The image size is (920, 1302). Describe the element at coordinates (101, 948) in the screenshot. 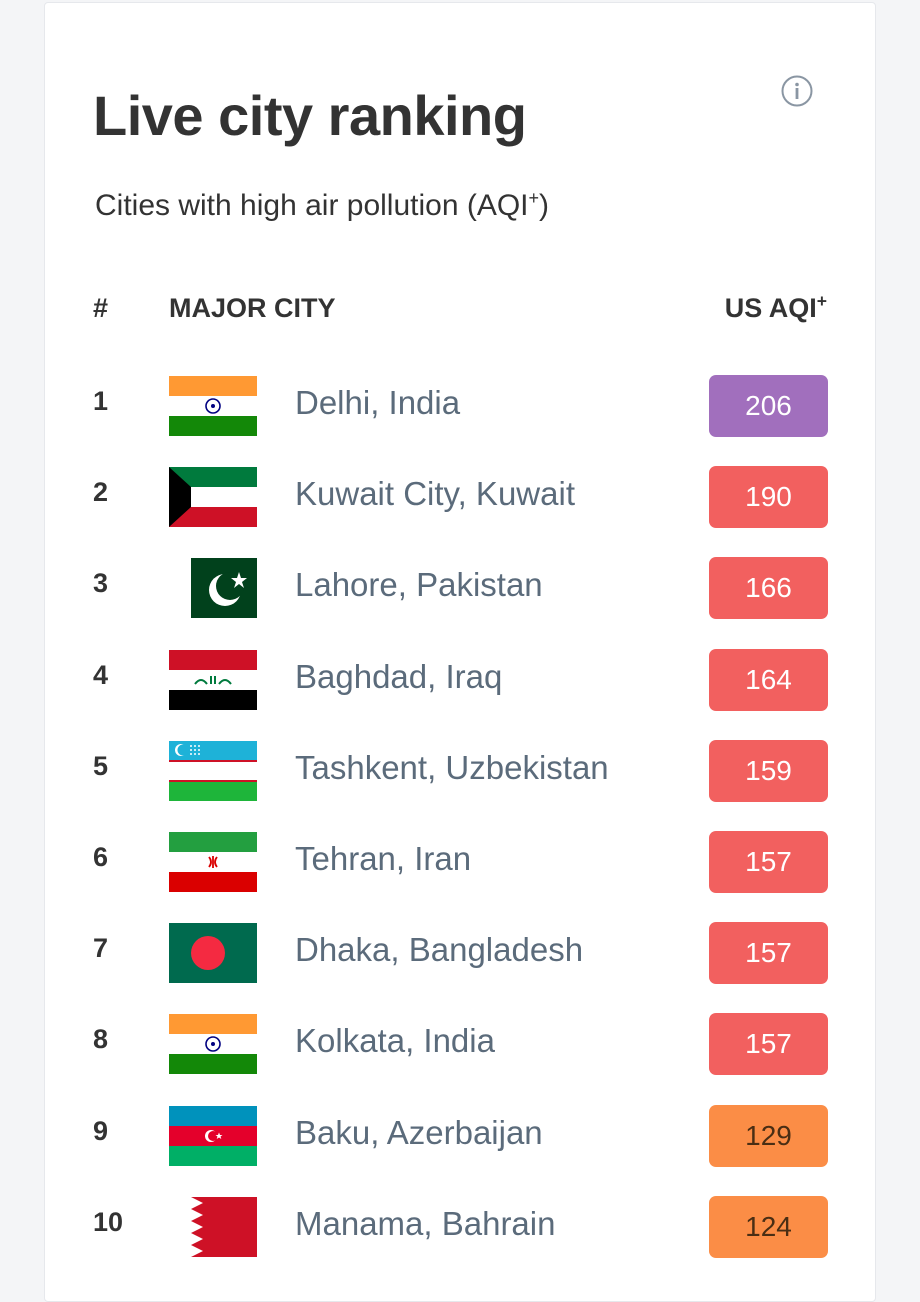

I see `rank-number: 7` at that location.